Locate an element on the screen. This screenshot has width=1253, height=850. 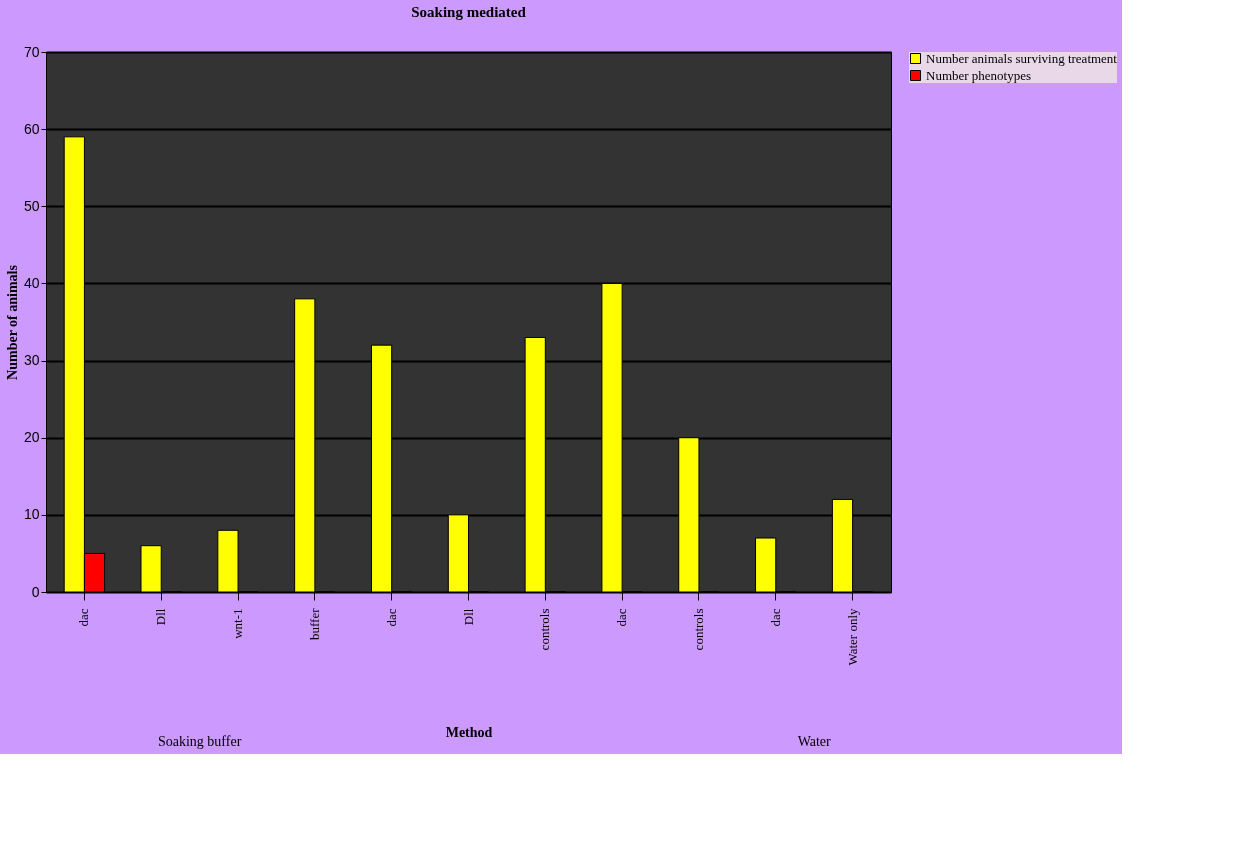
y-tick-label: 40 is located at coordinates (31, 282).